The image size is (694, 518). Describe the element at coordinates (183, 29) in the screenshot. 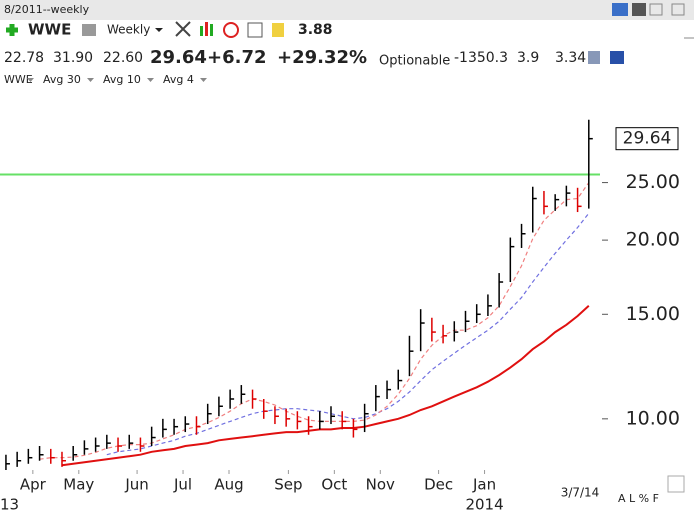

I see `tools-icon` at that location.